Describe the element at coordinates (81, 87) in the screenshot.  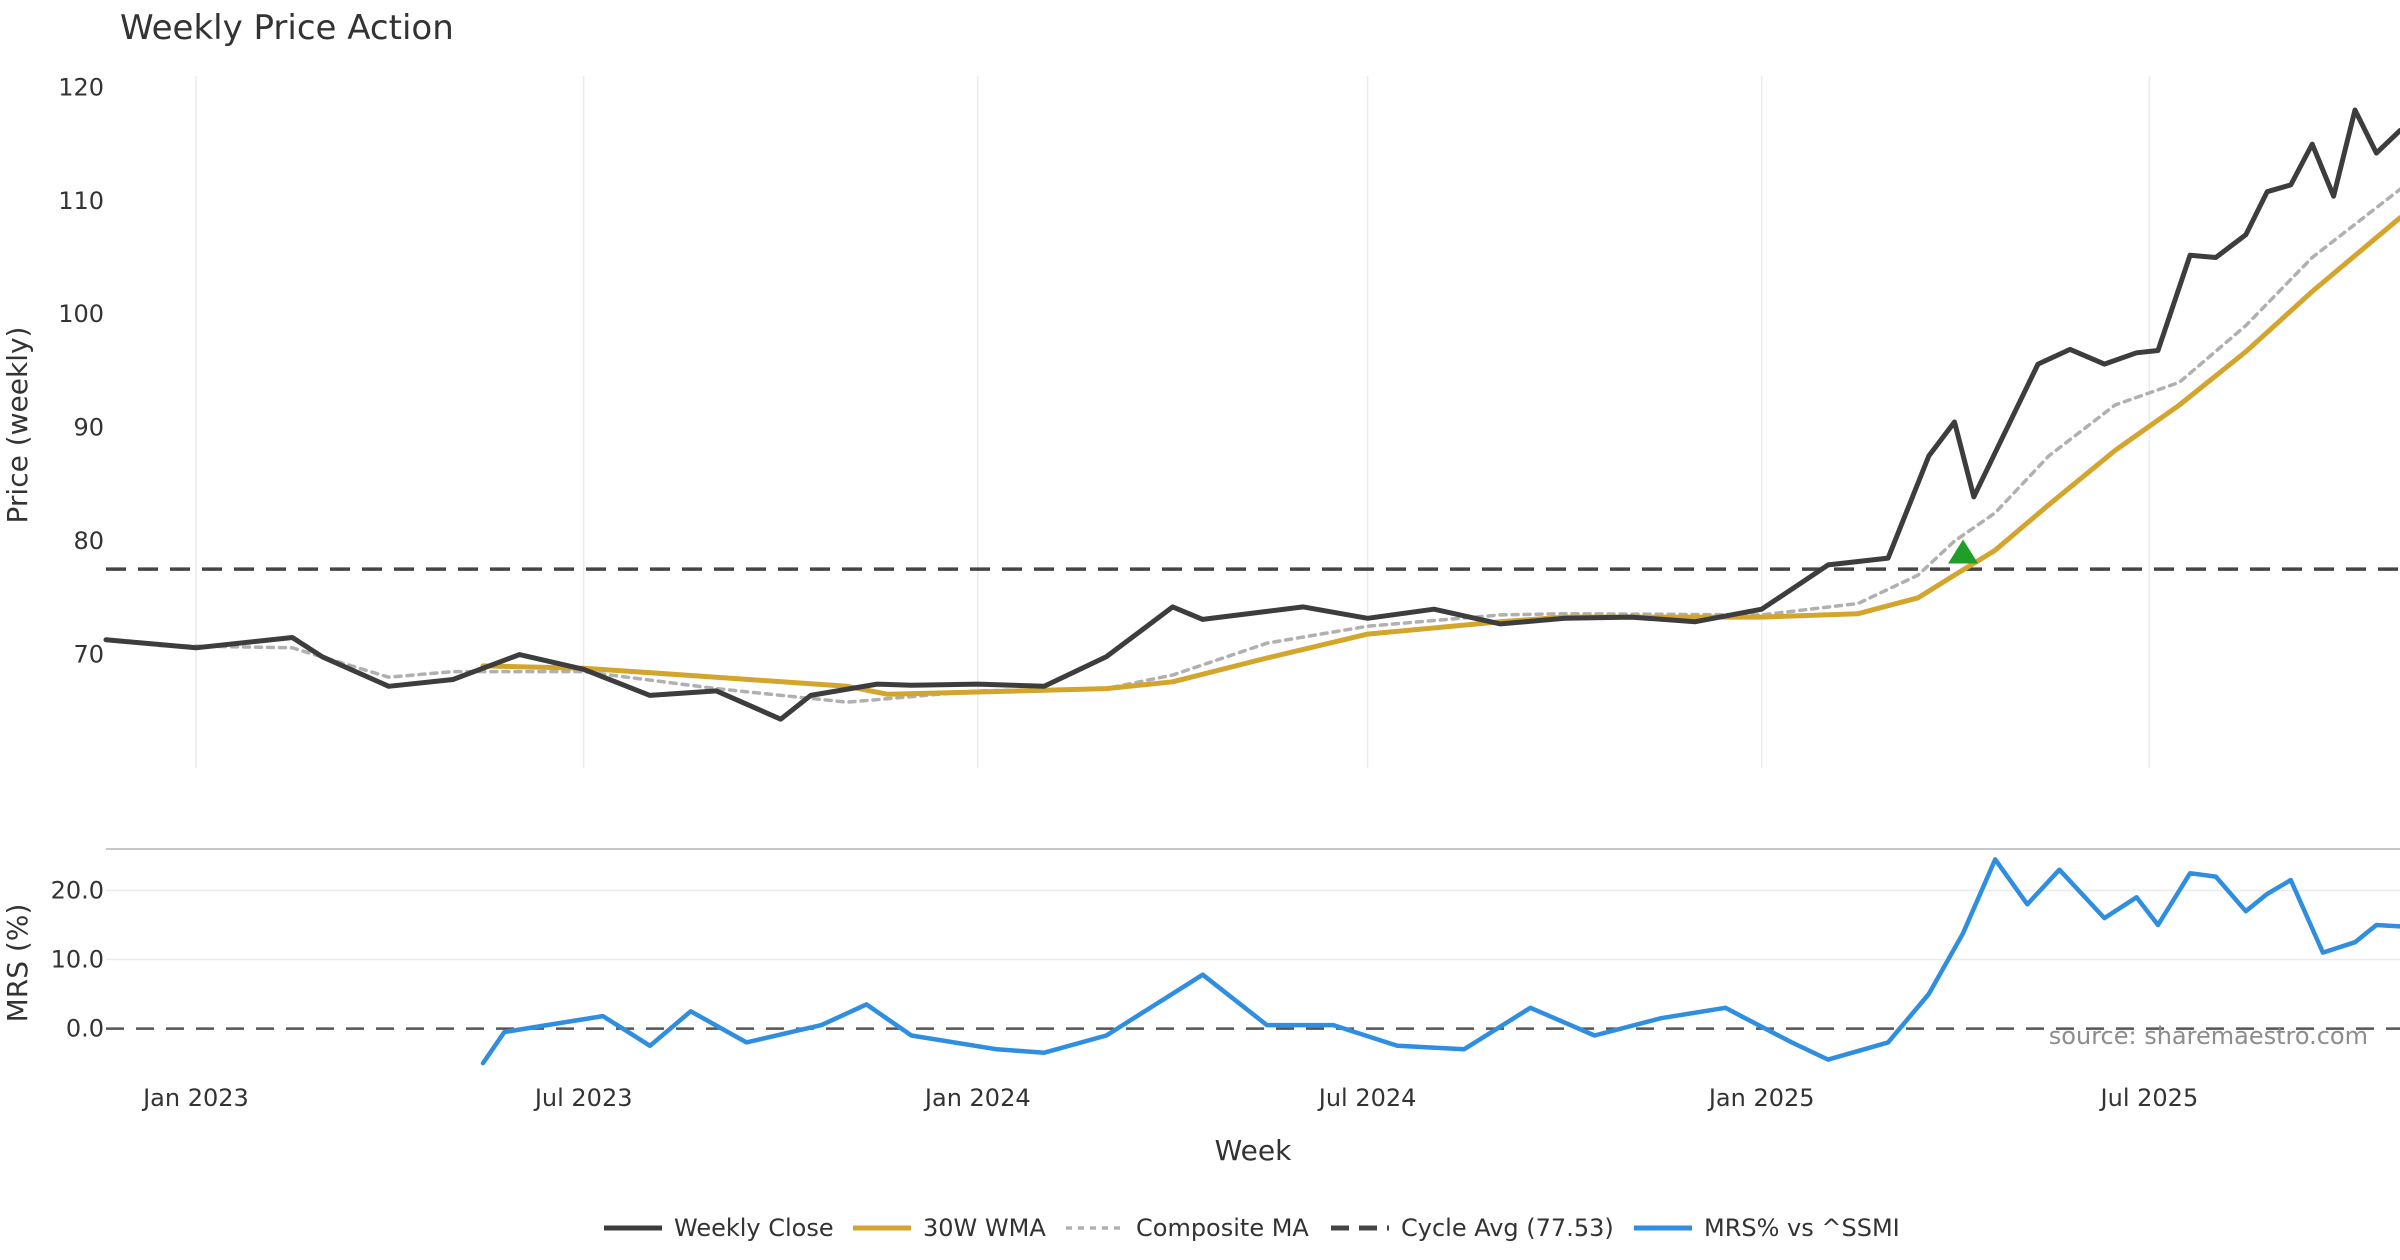
I see `price-y-tick-label: 120` at that location.